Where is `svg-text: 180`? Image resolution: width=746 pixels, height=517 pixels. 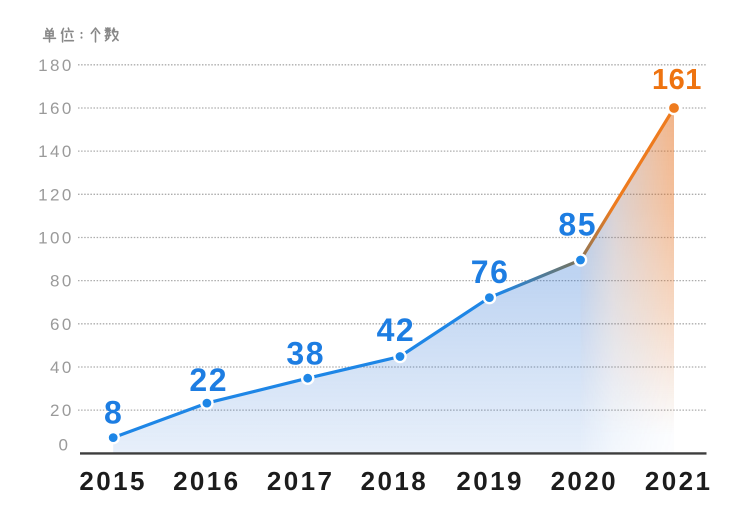 svg-text: 180 is located at coordinates (56, 65).